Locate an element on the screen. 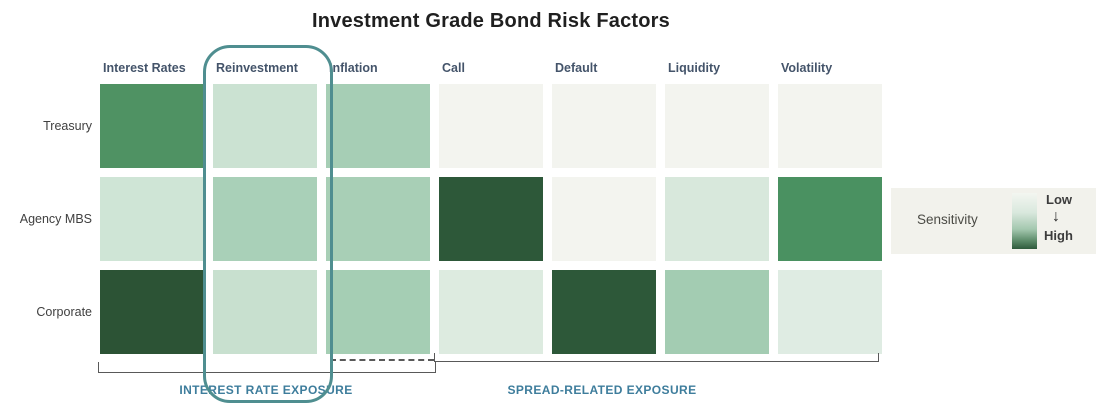  legend-title: Sensitivity is located at coordinates (947, 219).